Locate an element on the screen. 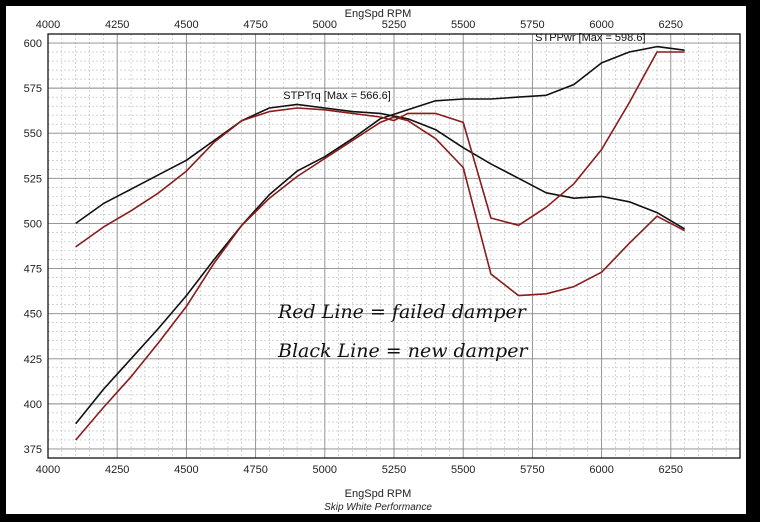  y-tick-label: 500 is located at coordinates (33, 224).